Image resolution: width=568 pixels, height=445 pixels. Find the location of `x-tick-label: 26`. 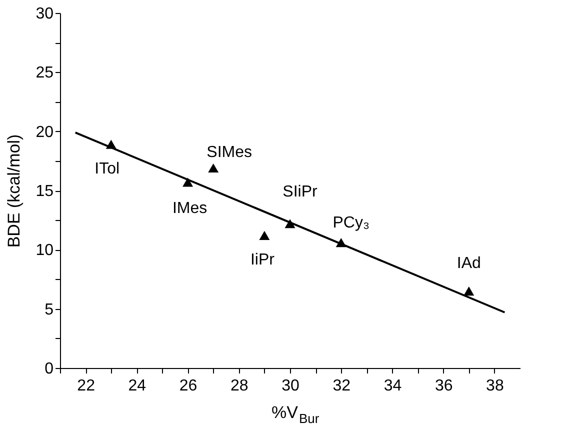

x-tick-label: 26 is located at coordinates (188, 386).